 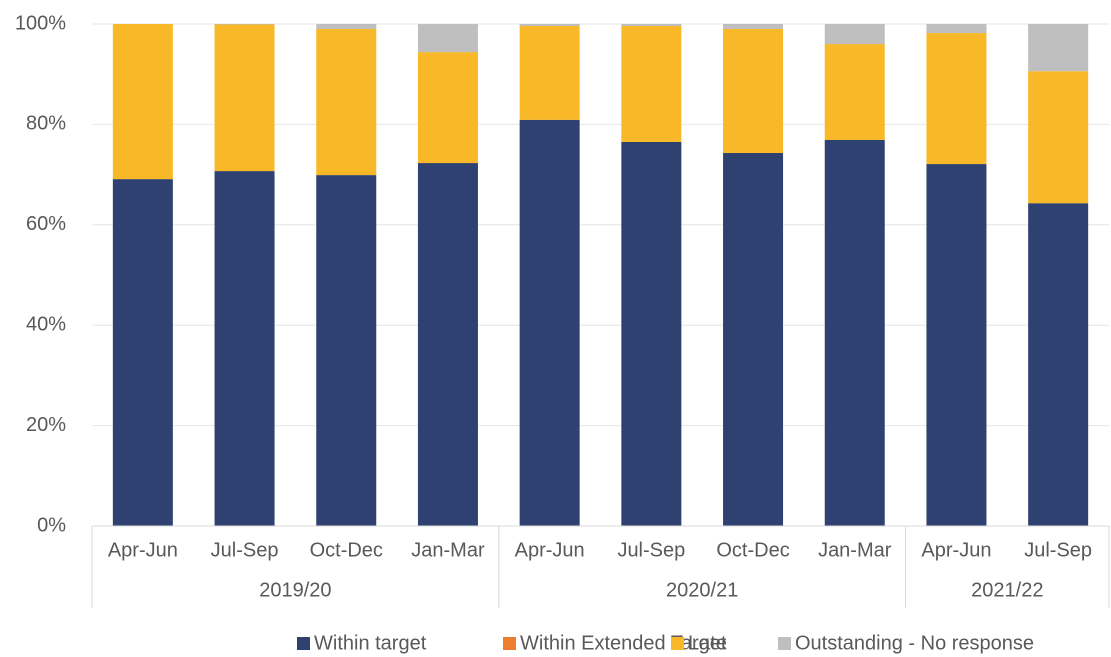 What do you see at coordinates (707, 643) in the screenshot?
I see `legend-label: Late` at bounding box center [707, 643].